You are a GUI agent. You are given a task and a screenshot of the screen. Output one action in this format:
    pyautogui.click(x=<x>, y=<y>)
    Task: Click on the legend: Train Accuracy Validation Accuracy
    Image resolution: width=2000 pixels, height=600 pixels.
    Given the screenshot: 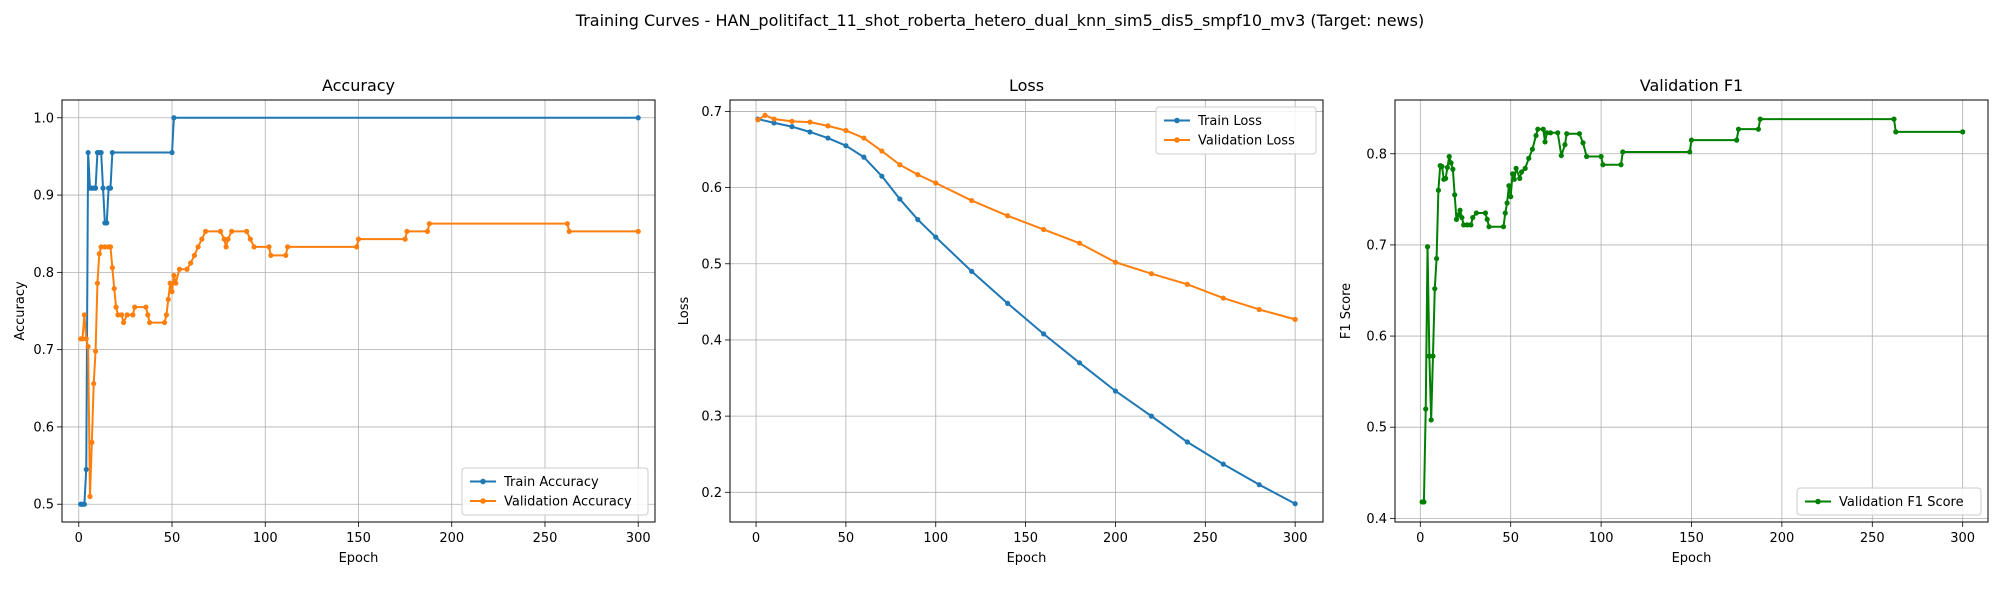 What is the action you would take?
    pyautogui.click(x=555, y=491)
    